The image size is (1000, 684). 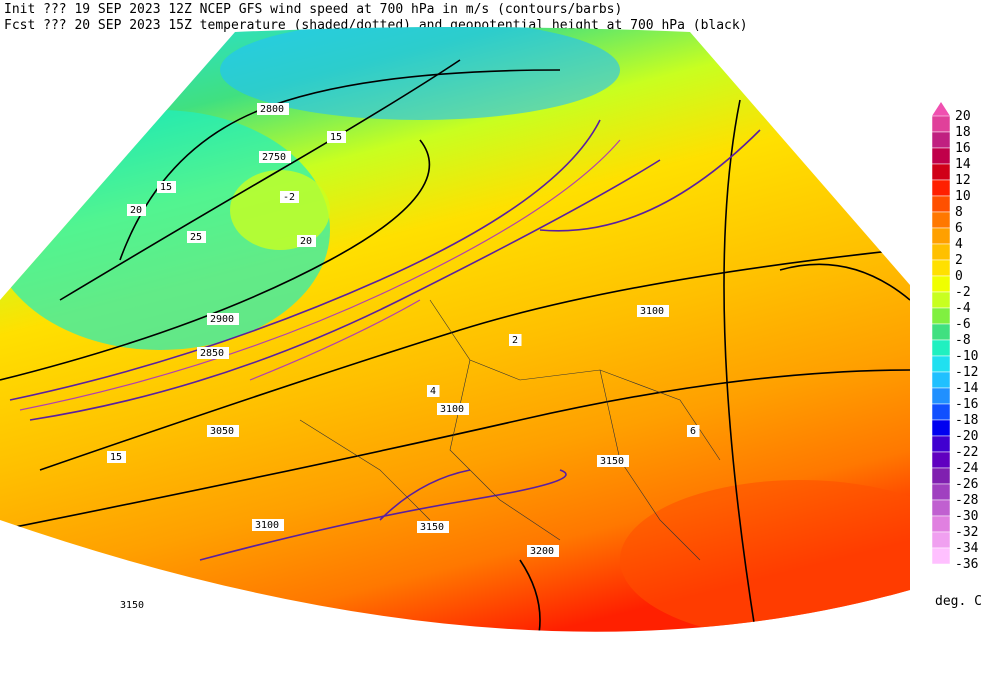 I want to click on cold-core, so click(x=420, y=73).